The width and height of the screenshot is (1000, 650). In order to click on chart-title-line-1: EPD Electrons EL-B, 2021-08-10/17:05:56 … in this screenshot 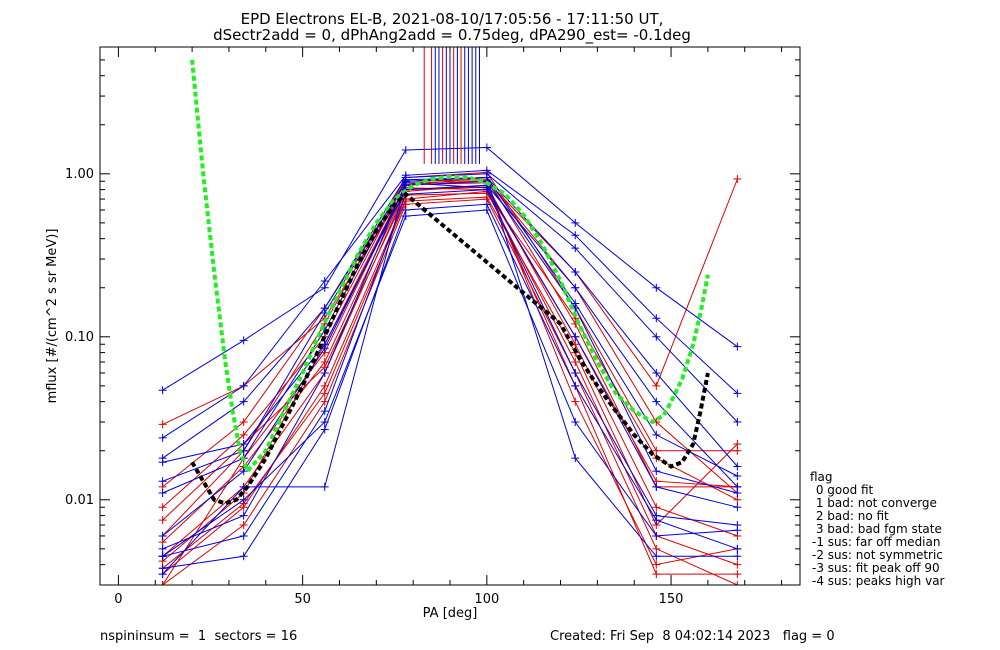, I will do `click(452, 19)`.